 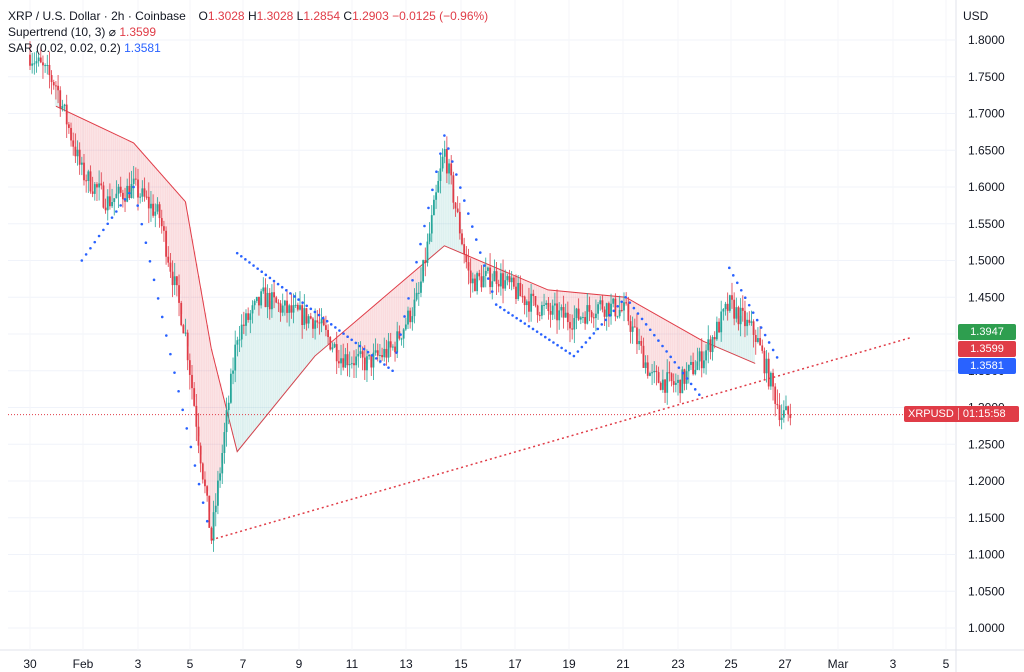 What do you see at coordinates (275, 16) in the screenshot?
I see `high-value: 1.3028` at bounding box center [275, 16].